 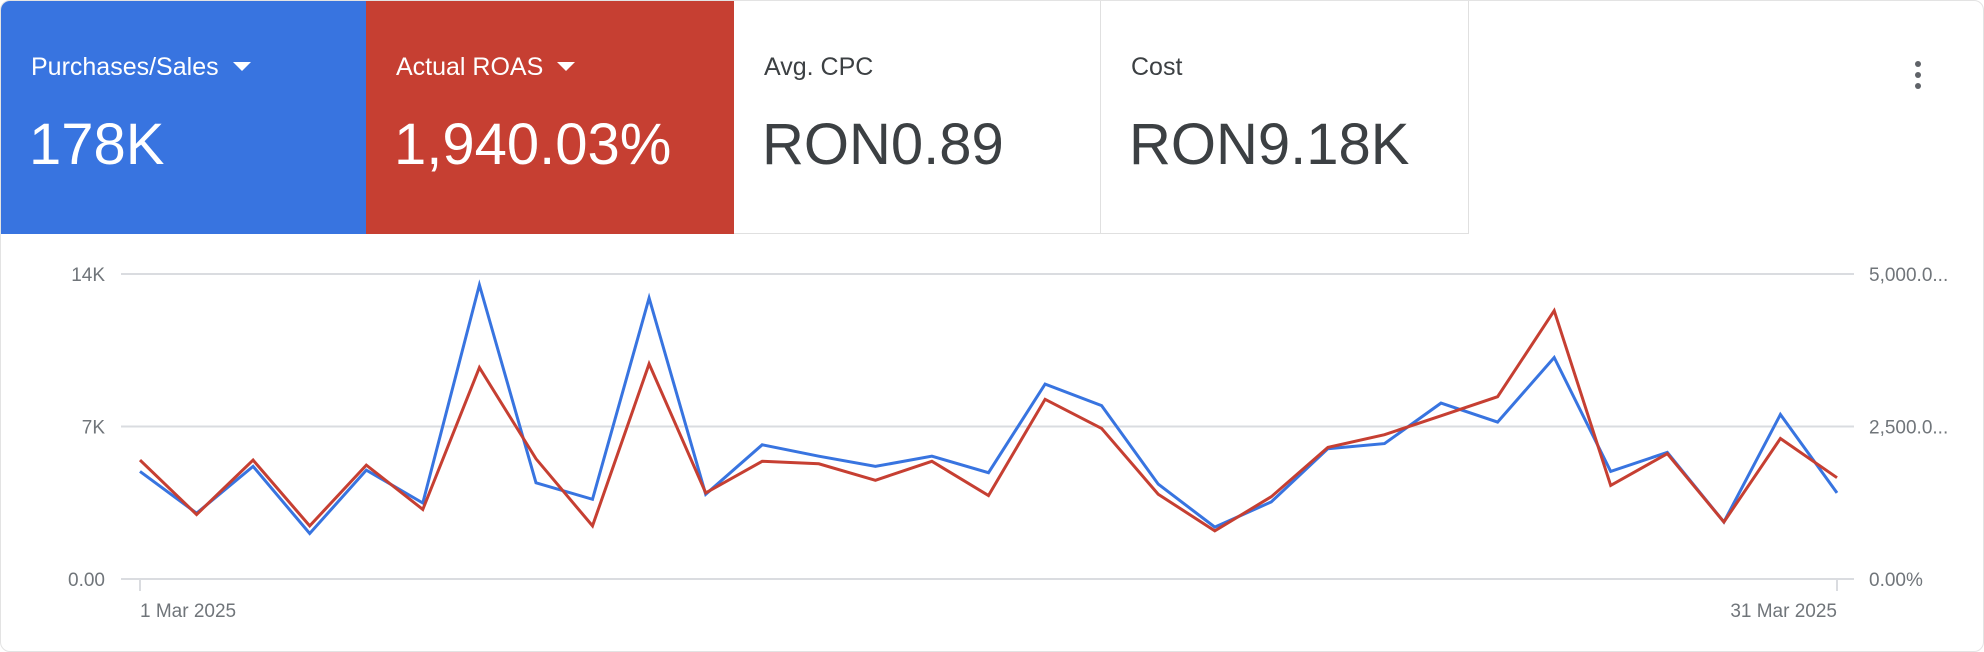 I want to click on left-axis-tick-label: 14K, so click(x=88, y=275).